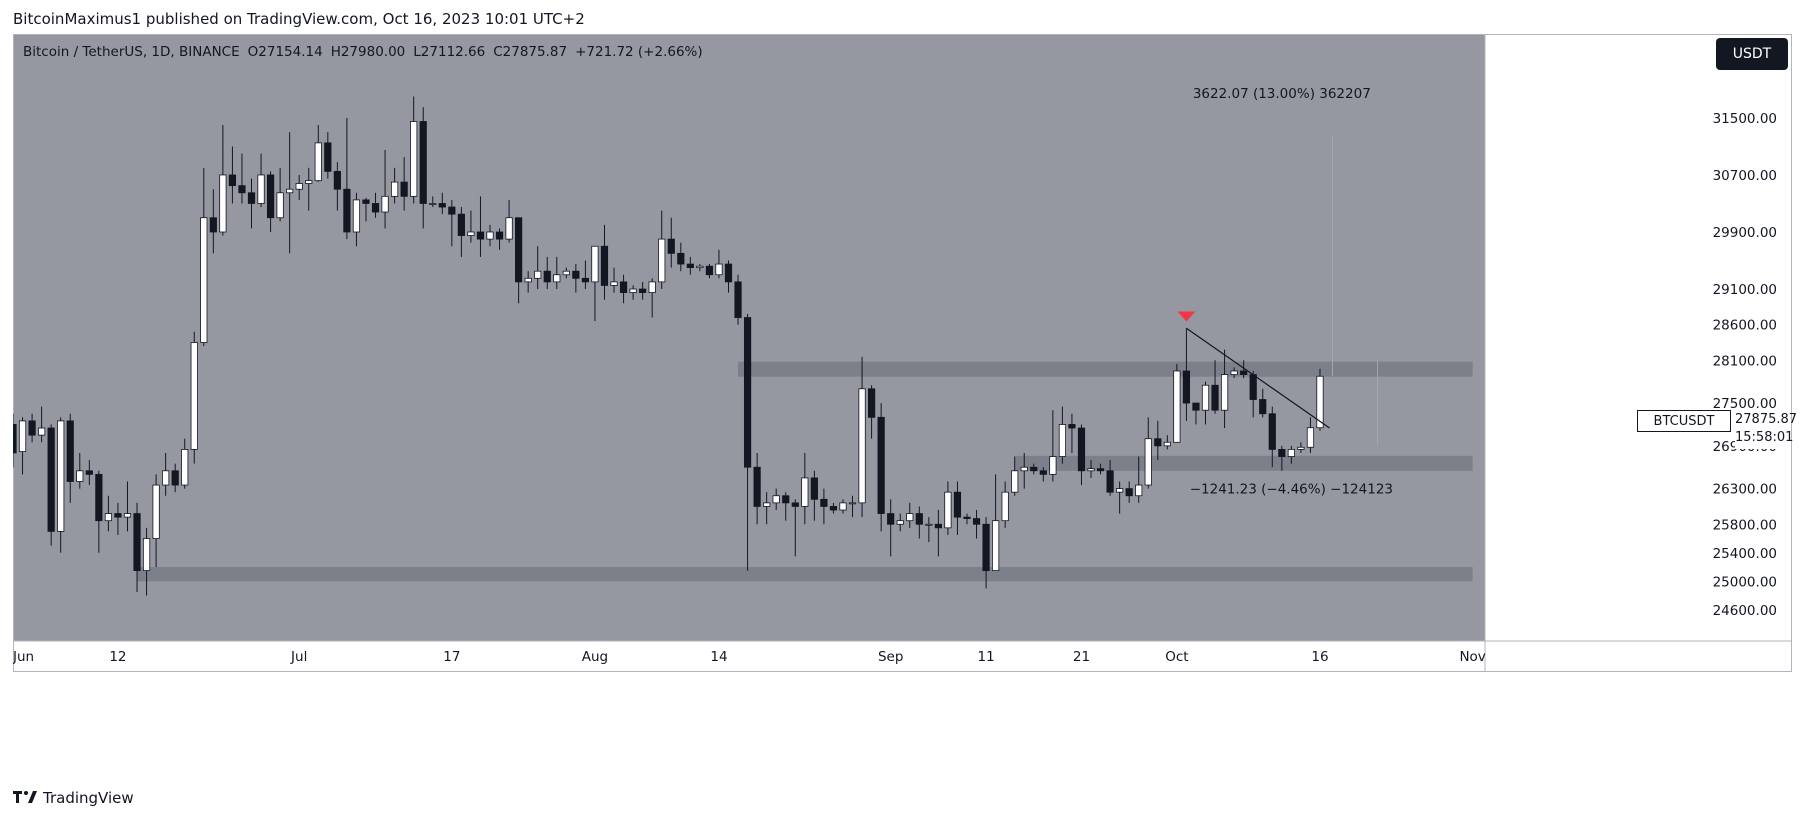 The width and height of the screenshot is (1807, 818). Describe the element at coordinates (1684, 421) in the screenshot. I see `symbol-price-tag: BTCUSDT` at that location.